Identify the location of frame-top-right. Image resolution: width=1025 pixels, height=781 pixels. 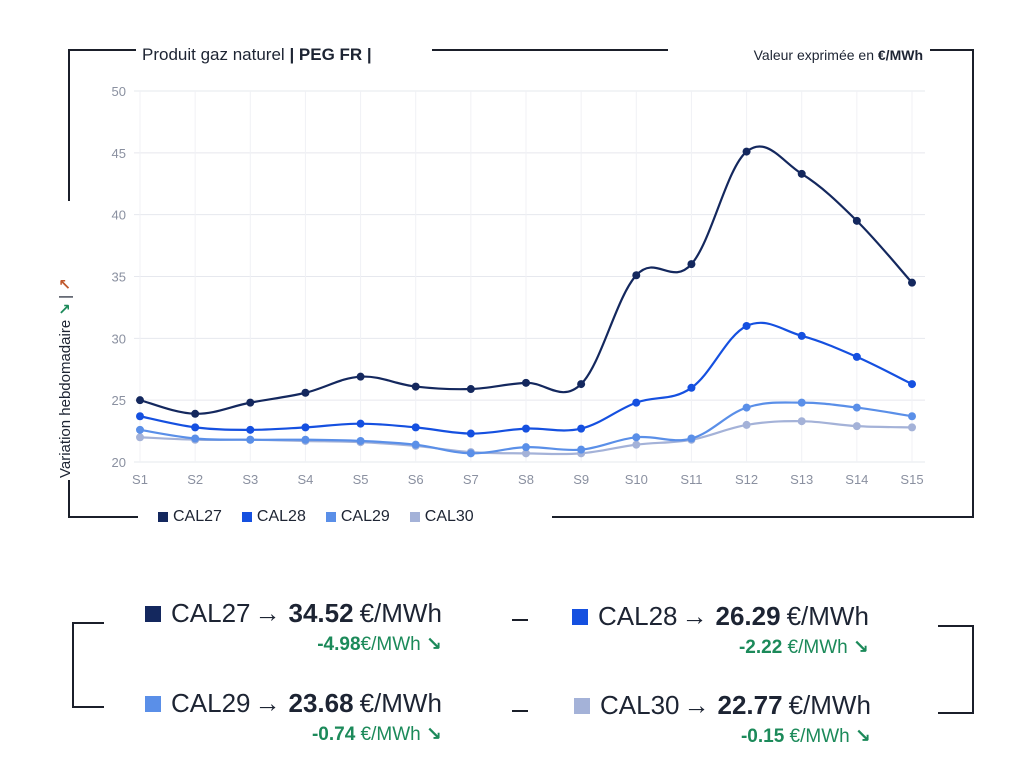
(952, 50).